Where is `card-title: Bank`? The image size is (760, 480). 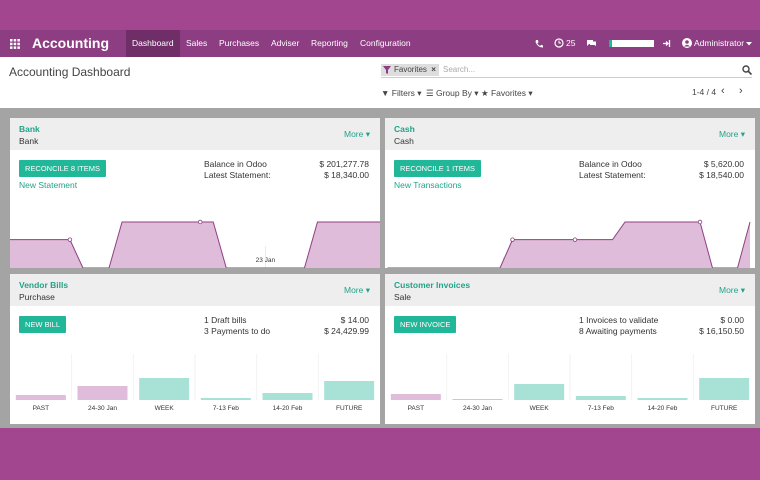 card-title: Bank is located at coordinates (29, 129).